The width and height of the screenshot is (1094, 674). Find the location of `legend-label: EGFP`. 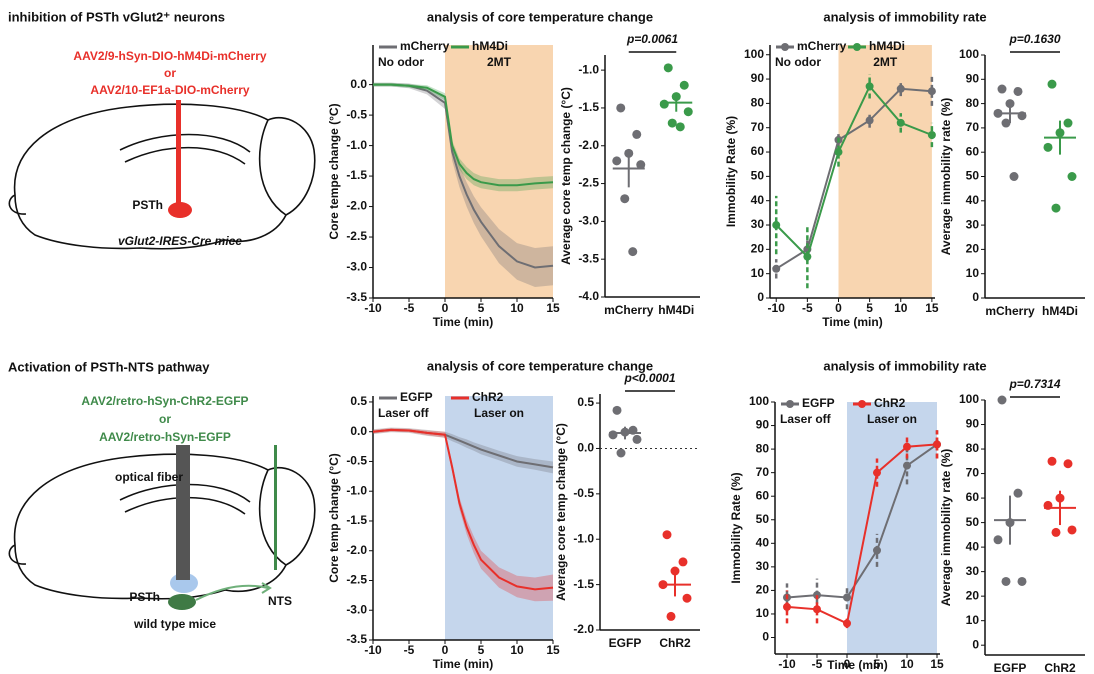

legend-label: EGFP is located at coordinates (416, 397).